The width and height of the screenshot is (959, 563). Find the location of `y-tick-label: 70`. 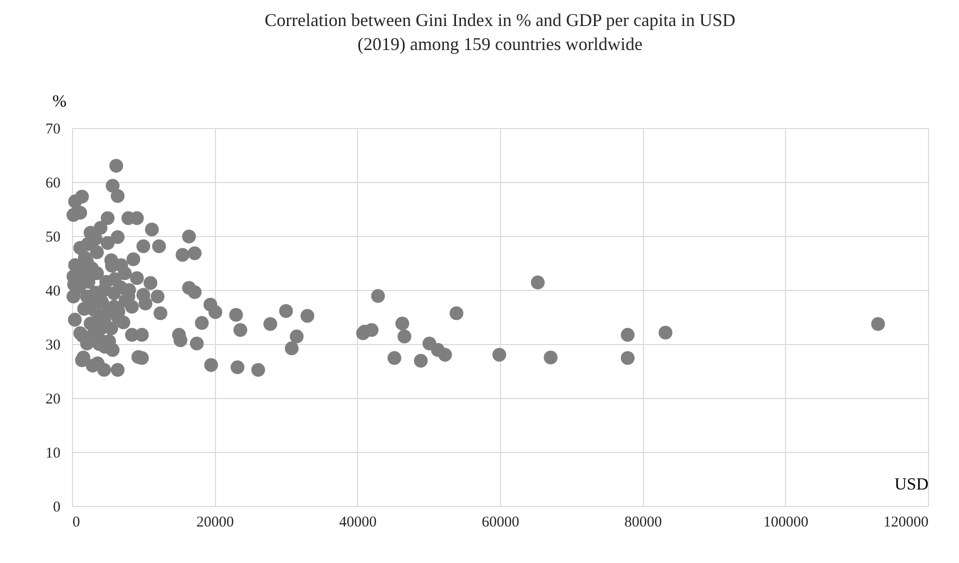

y-tick-label: 70 is located at coordinates (53, 130).